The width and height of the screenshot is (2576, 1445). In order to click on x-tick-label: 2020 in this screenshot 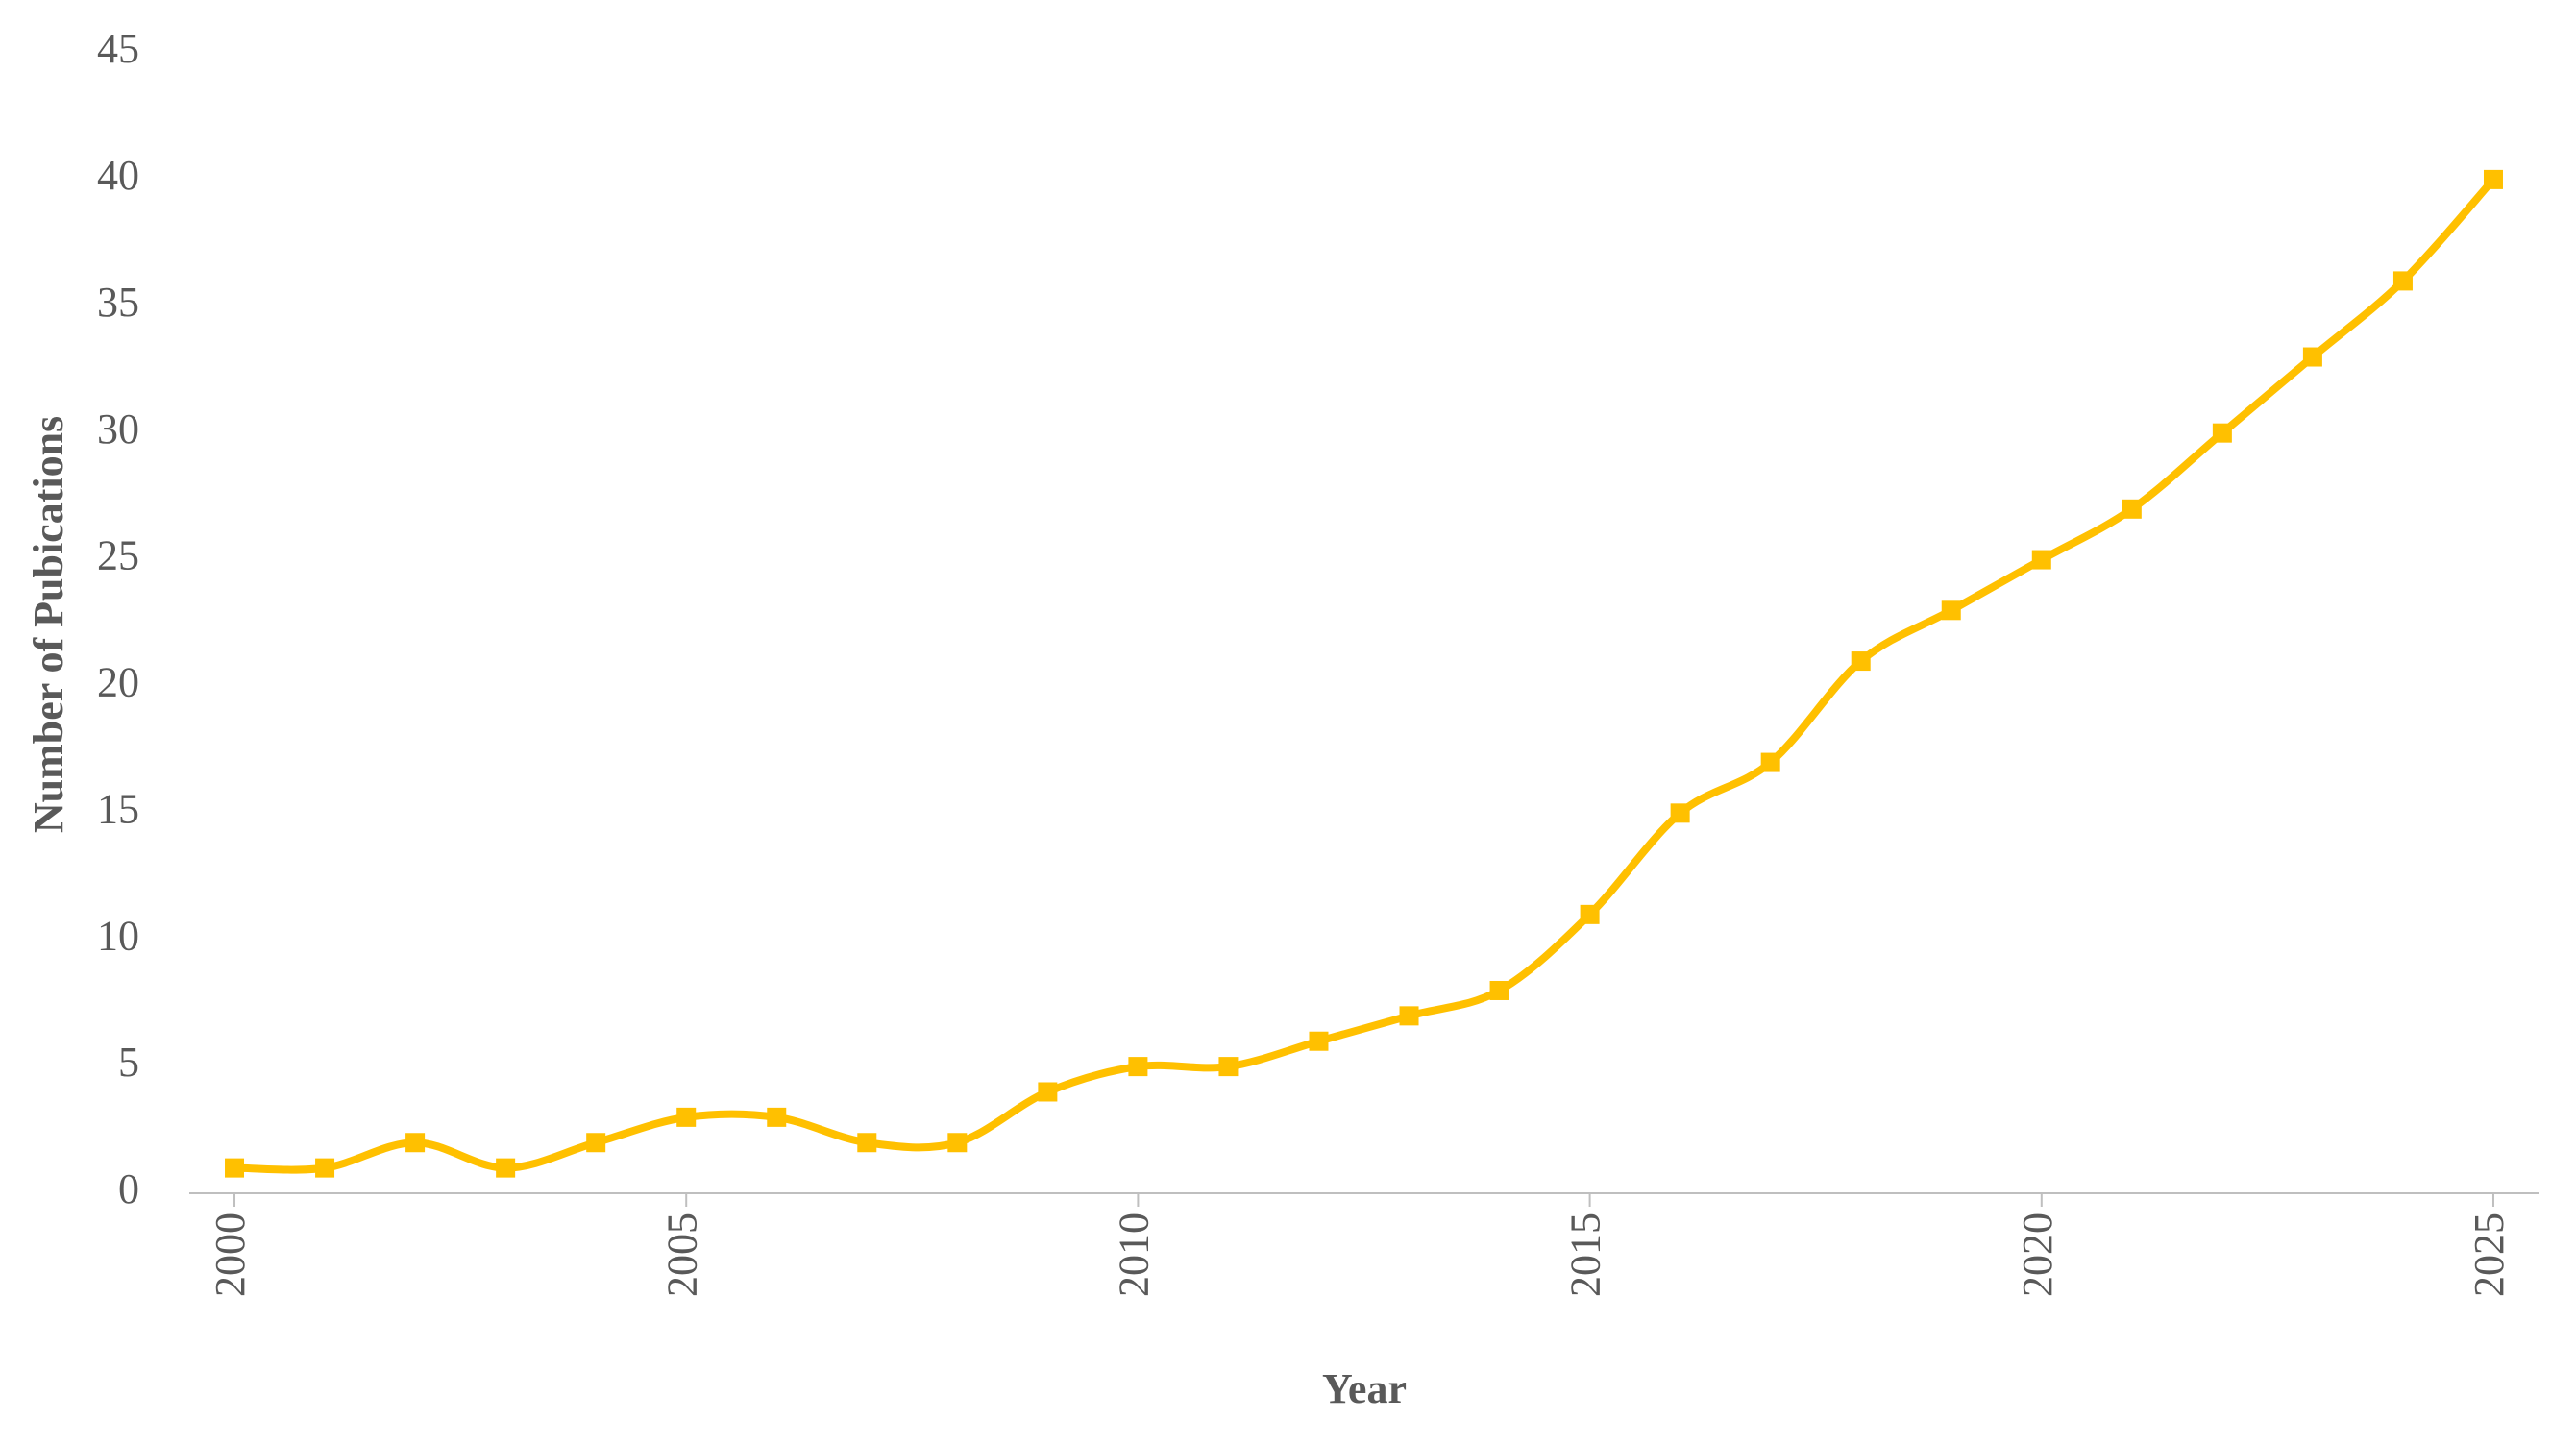, I will do `click(2037, 1254)`.